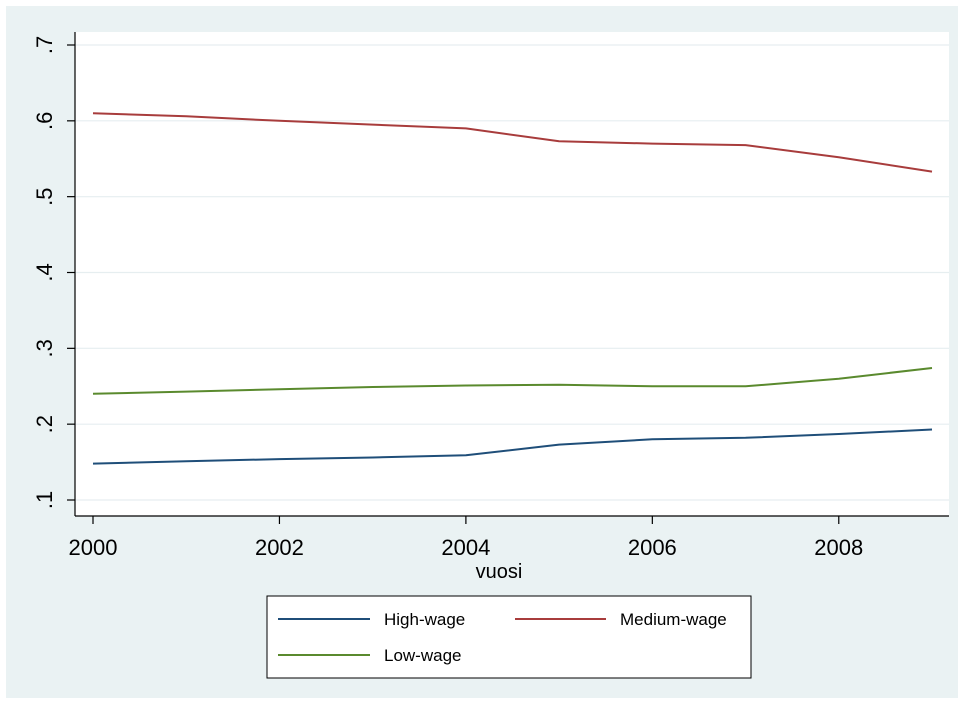 The height and width of the screenshot is (704, 964). I want to click on series-line-medium-wage, so click(512, 142).